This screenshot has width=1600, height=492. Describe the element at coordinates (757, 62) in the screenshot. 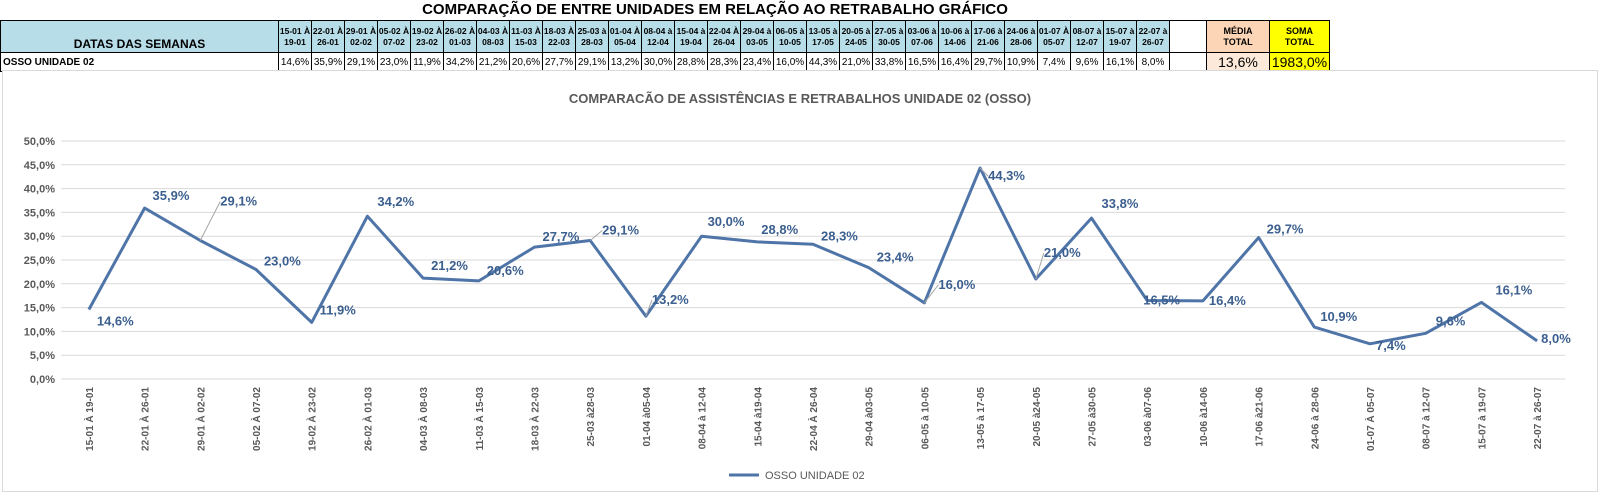

I see `week-value-cell: 23,4%` at that location.